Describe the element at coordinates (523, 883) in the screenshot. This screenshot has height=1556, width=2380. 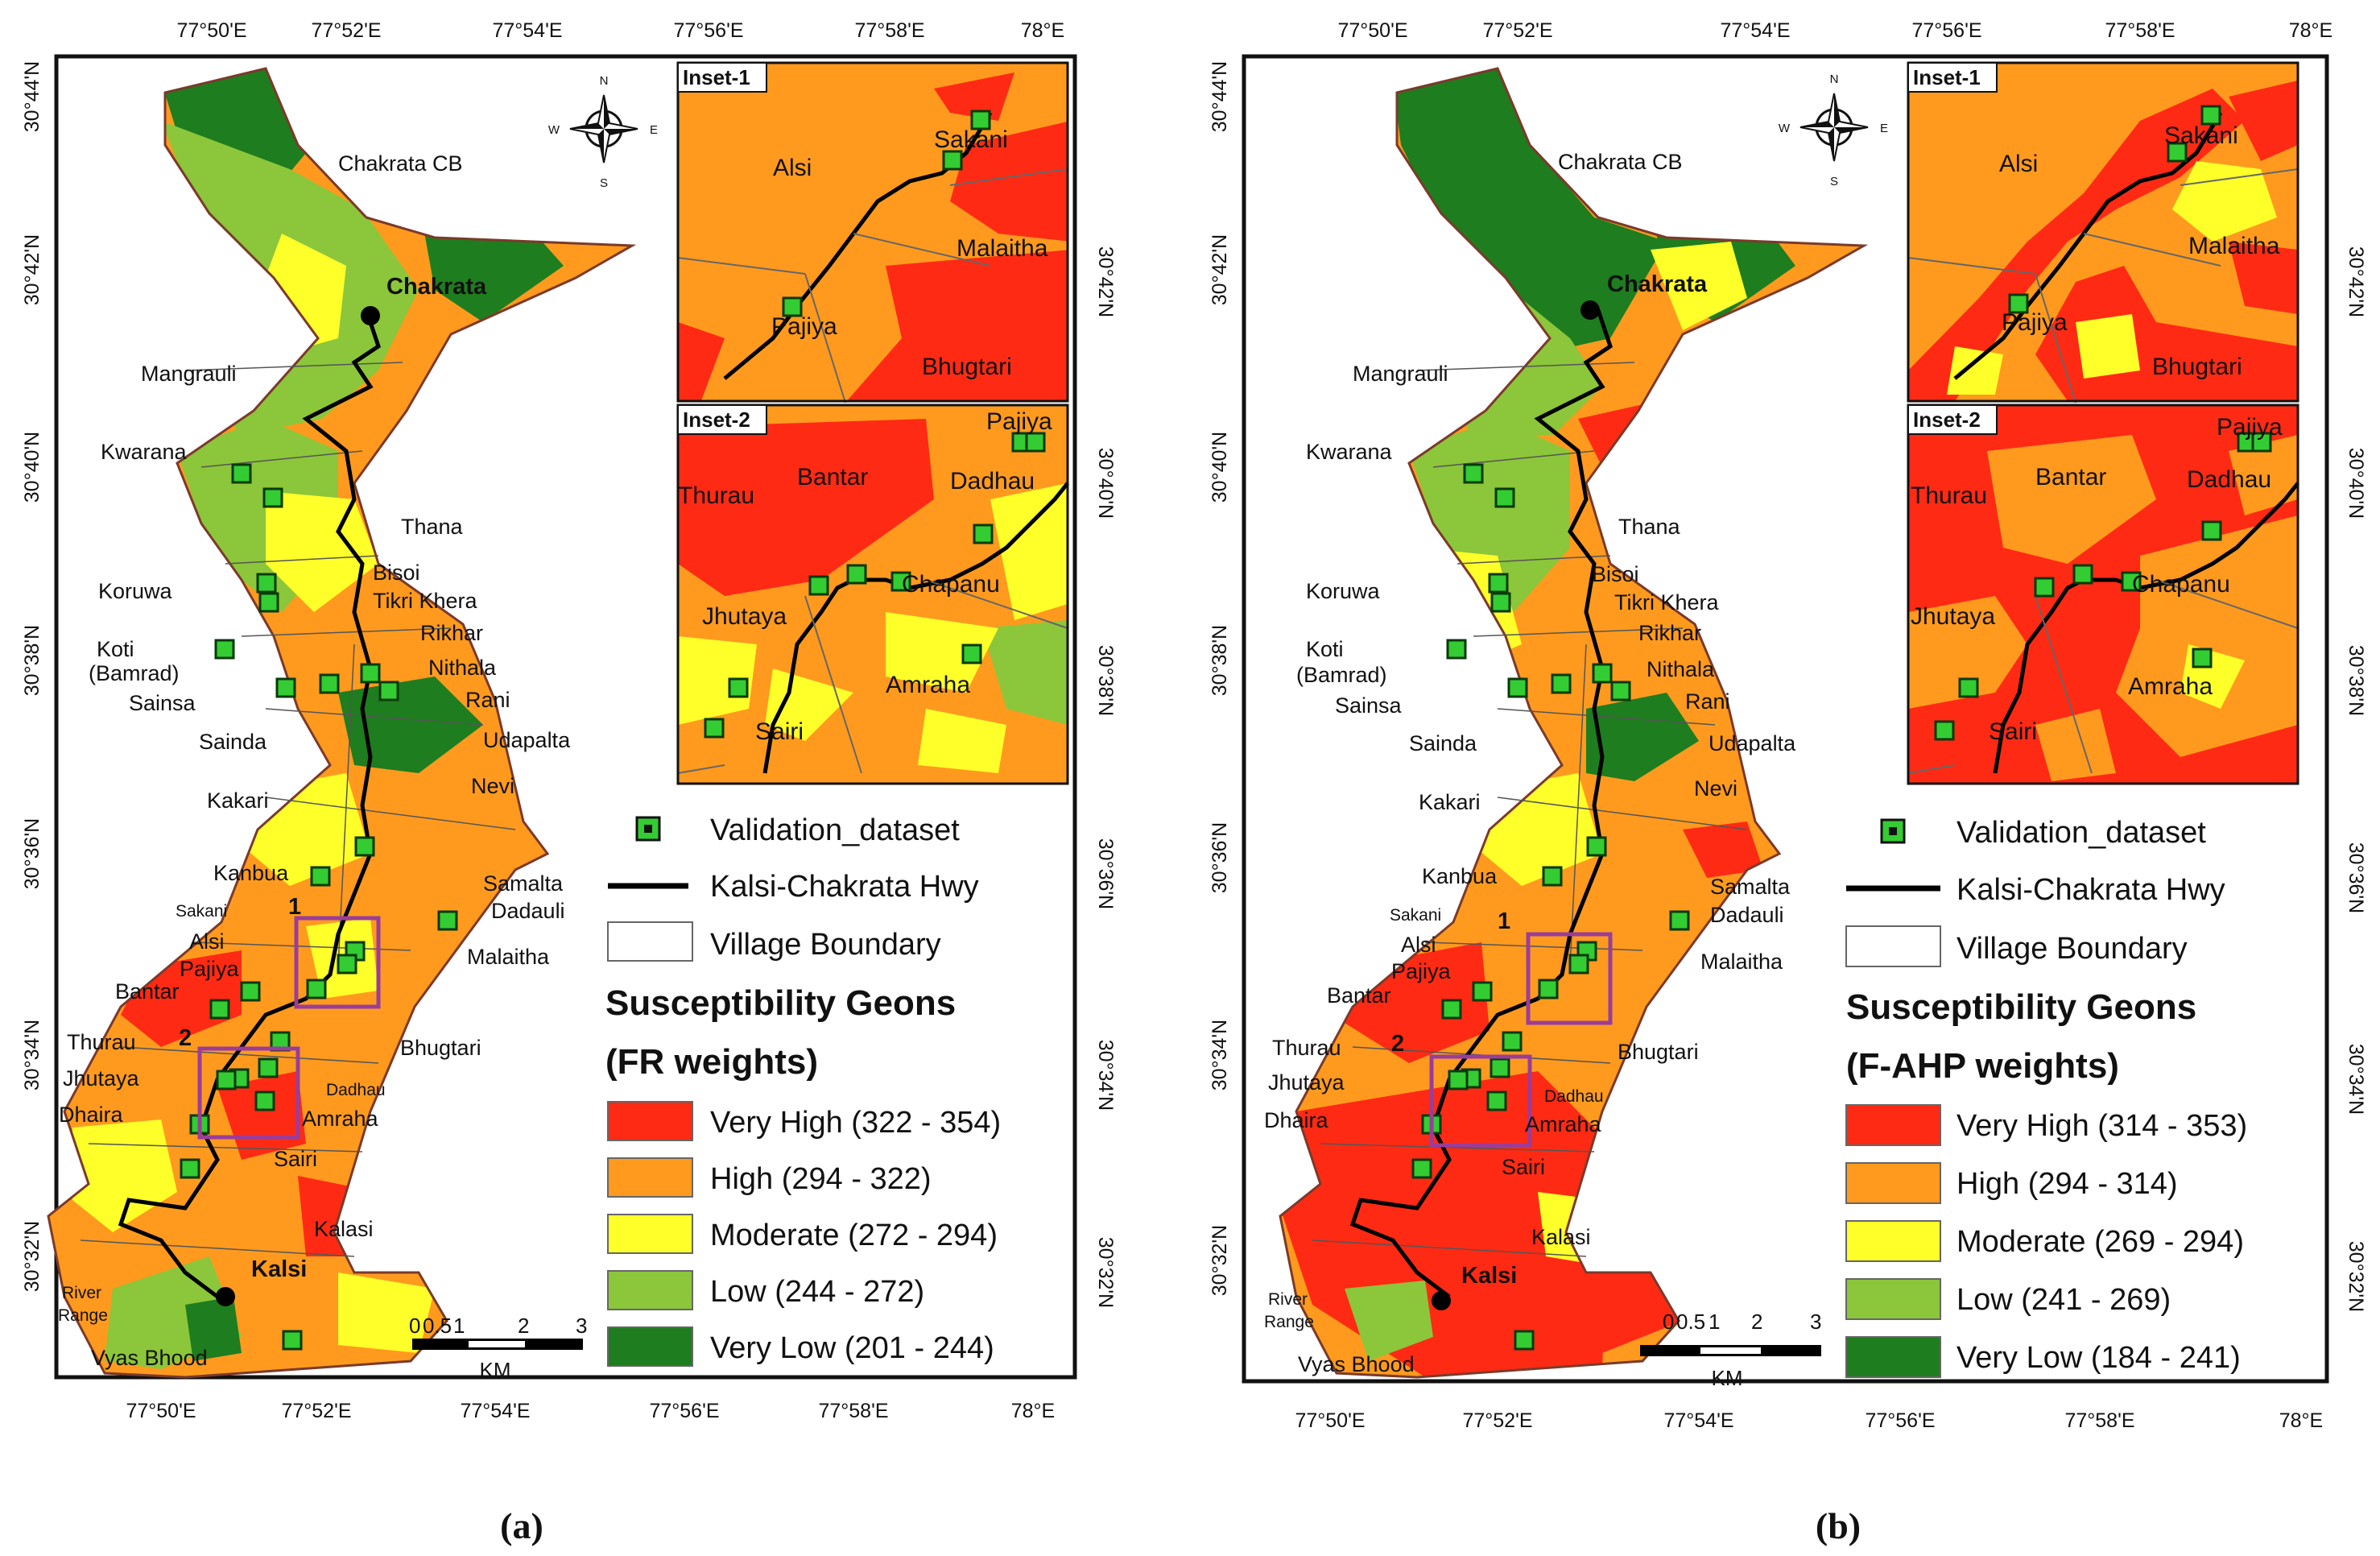
I see `village-label: Samalta` at that location.